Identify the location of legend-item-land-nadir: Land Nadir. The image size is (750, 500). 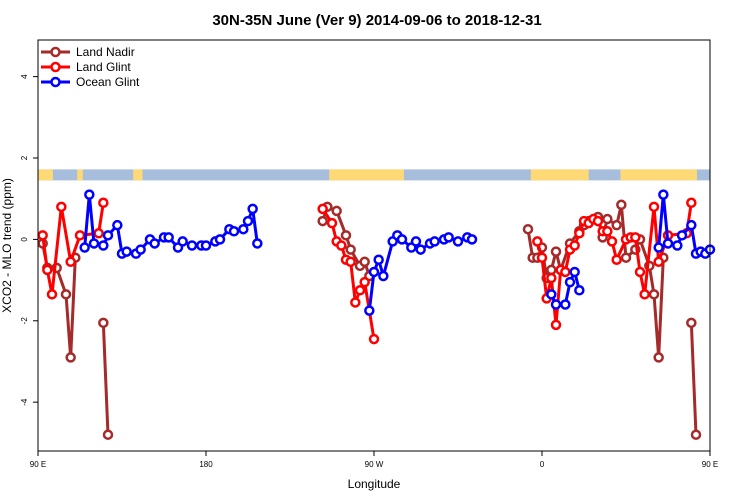
(88, 52).